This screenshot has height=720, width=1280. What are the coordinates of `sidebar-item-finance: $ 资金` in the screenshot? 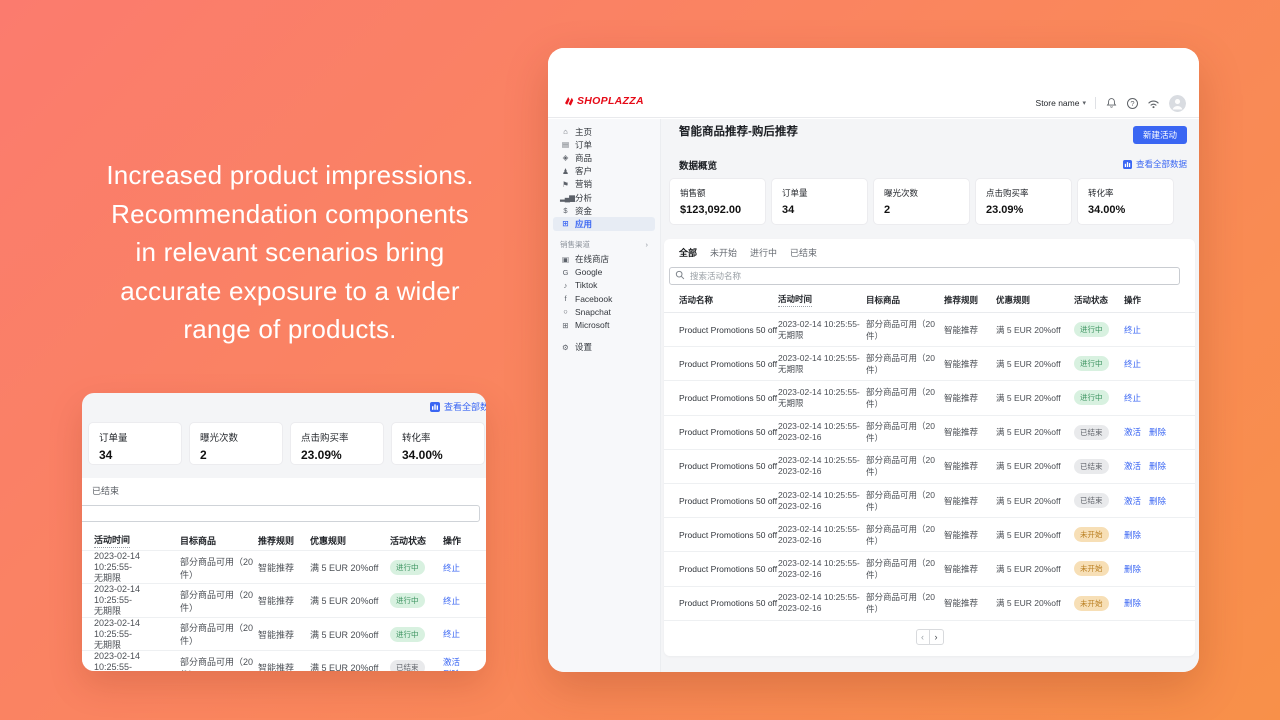 It's located at (604, 210).